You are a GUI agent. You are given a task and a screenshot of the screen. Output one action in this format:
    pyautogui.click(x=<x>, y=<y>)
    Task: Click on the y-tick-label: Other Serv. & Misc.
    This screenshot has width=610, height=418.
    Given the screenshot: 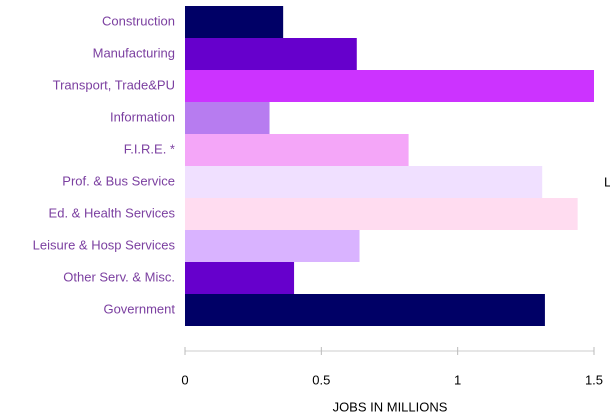 What is the action you would take?
    pyautogui.click(x=119, y=276)
    